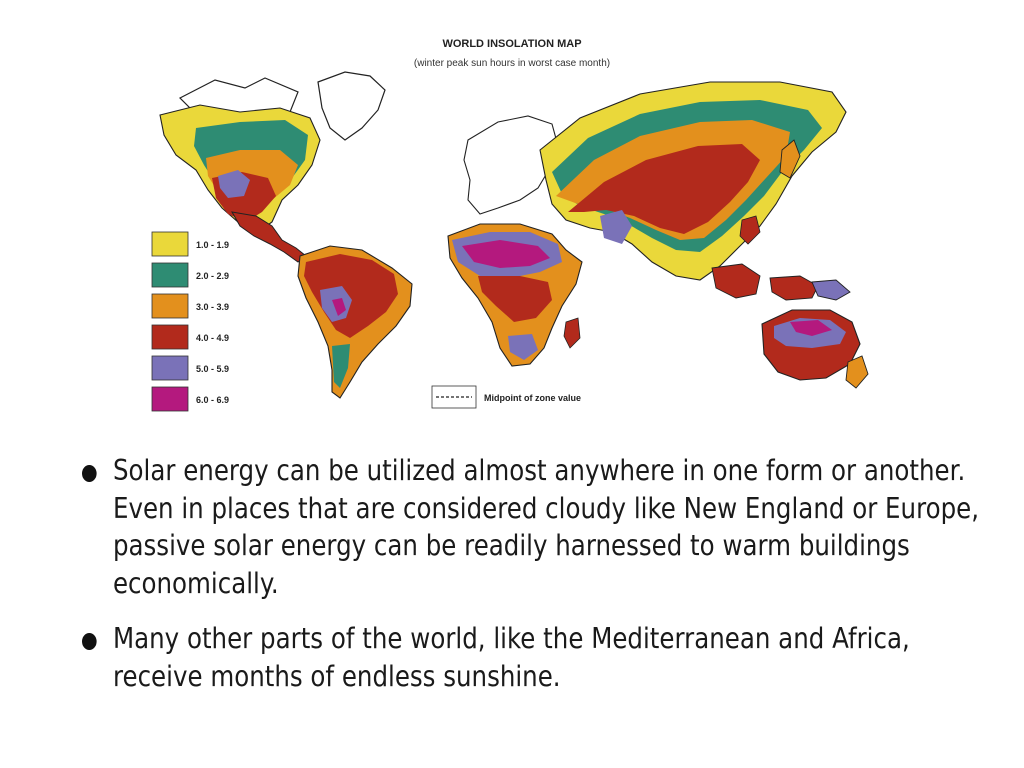 Image resolution: width=1024 pixels, height=768 pixels. I want to click on north-america, so click(240, 183).